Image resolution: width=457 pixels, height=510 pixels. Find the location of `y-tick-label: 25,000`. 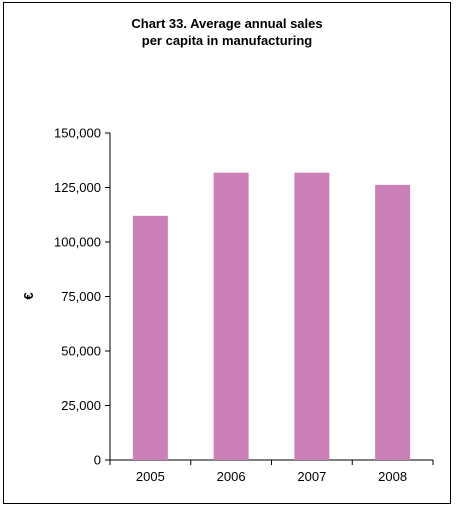

y-tick-label: 25,000 is located at coordinates (81, 405).